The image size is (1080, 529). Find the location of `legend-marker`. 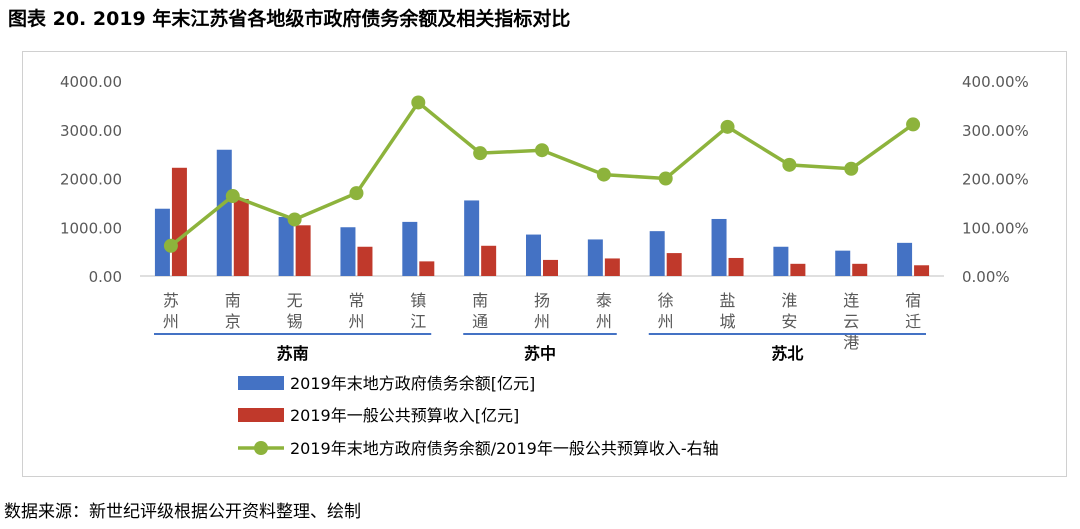

legend-marker is located at coordinates (261, 448).